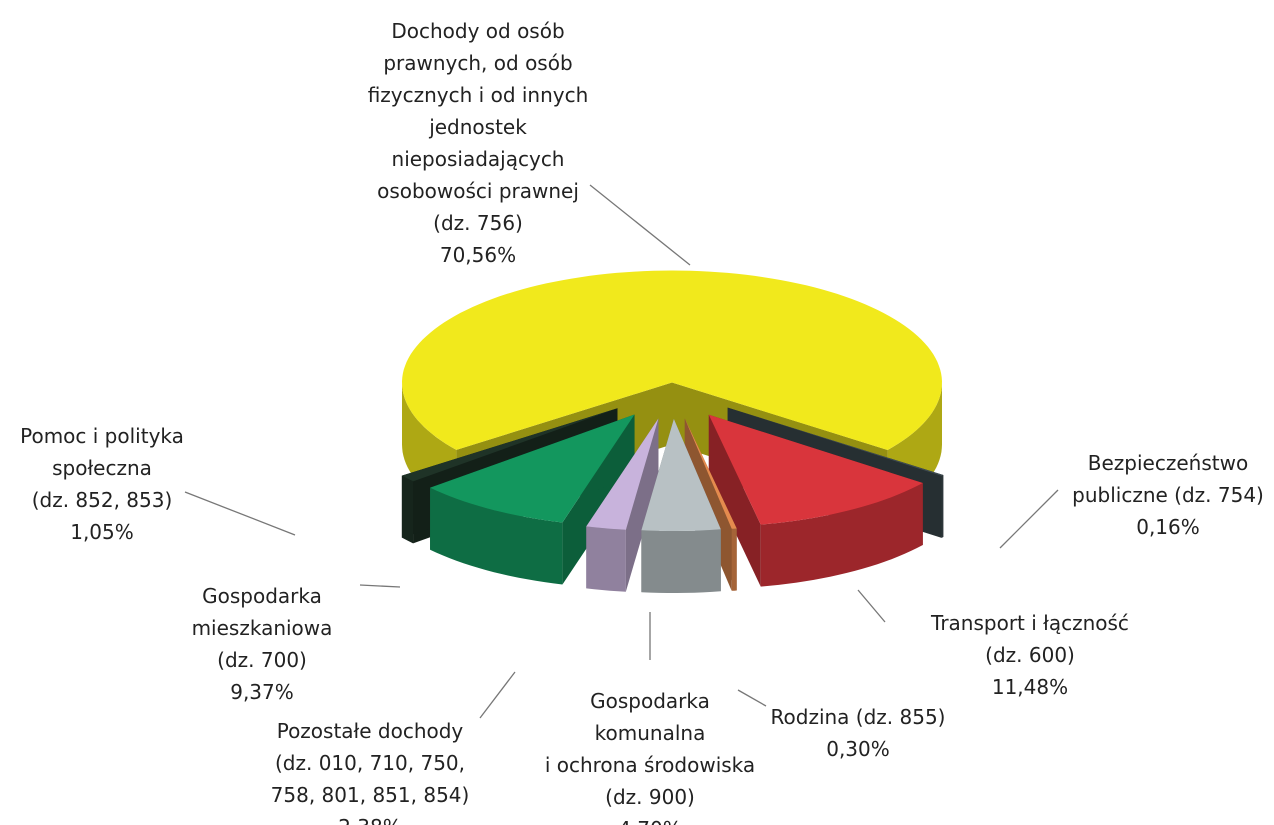 This screenshot has width=1274, height=825. Describe the element at coordinates (478, 95) in the screenshot. I see `slice-label: fizycznych i od innych` at that location.